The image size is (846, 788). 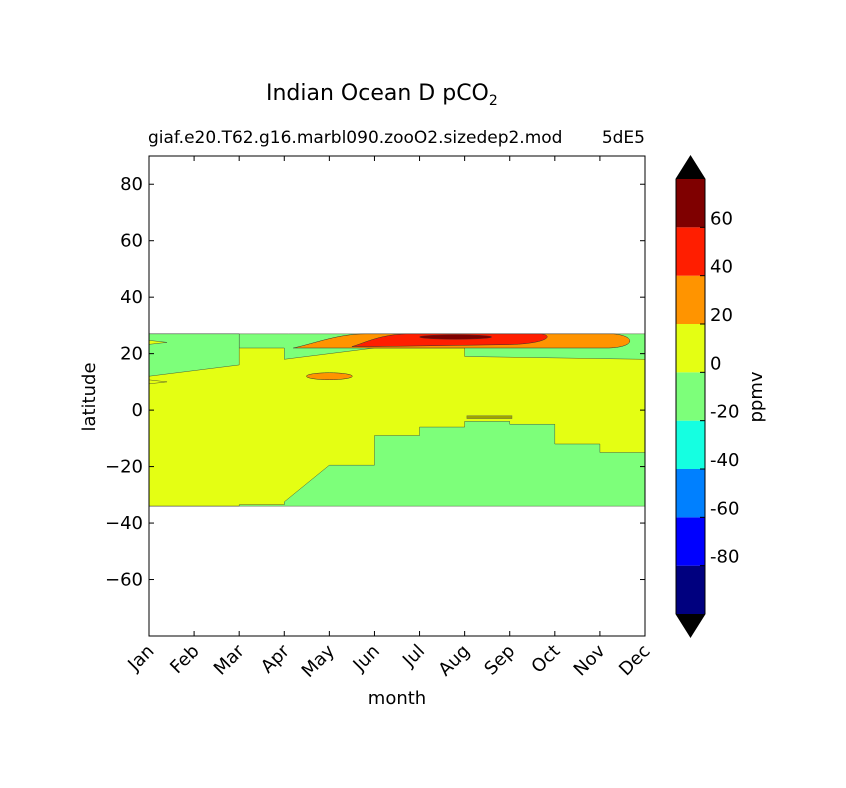 What do you see at coordinates (124, 467) in the screenshot?
I see `y-tick-label-5: −20` at bounding box center [124, 467].